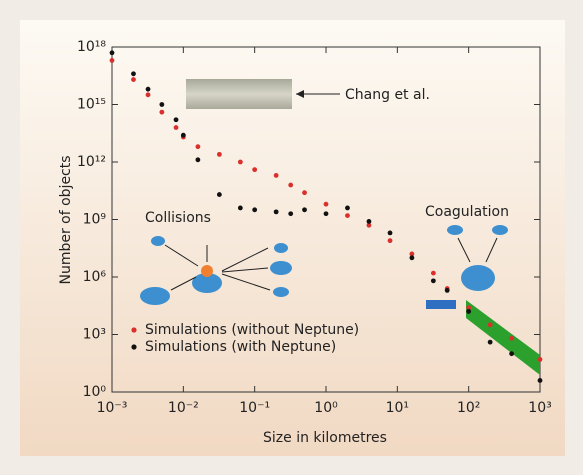 The image size is (583, 475). What do you see at coordinates (95, 277) in the screenshot?
I see `y-tick-label: 10⁶` at bounding box center [95, 277].